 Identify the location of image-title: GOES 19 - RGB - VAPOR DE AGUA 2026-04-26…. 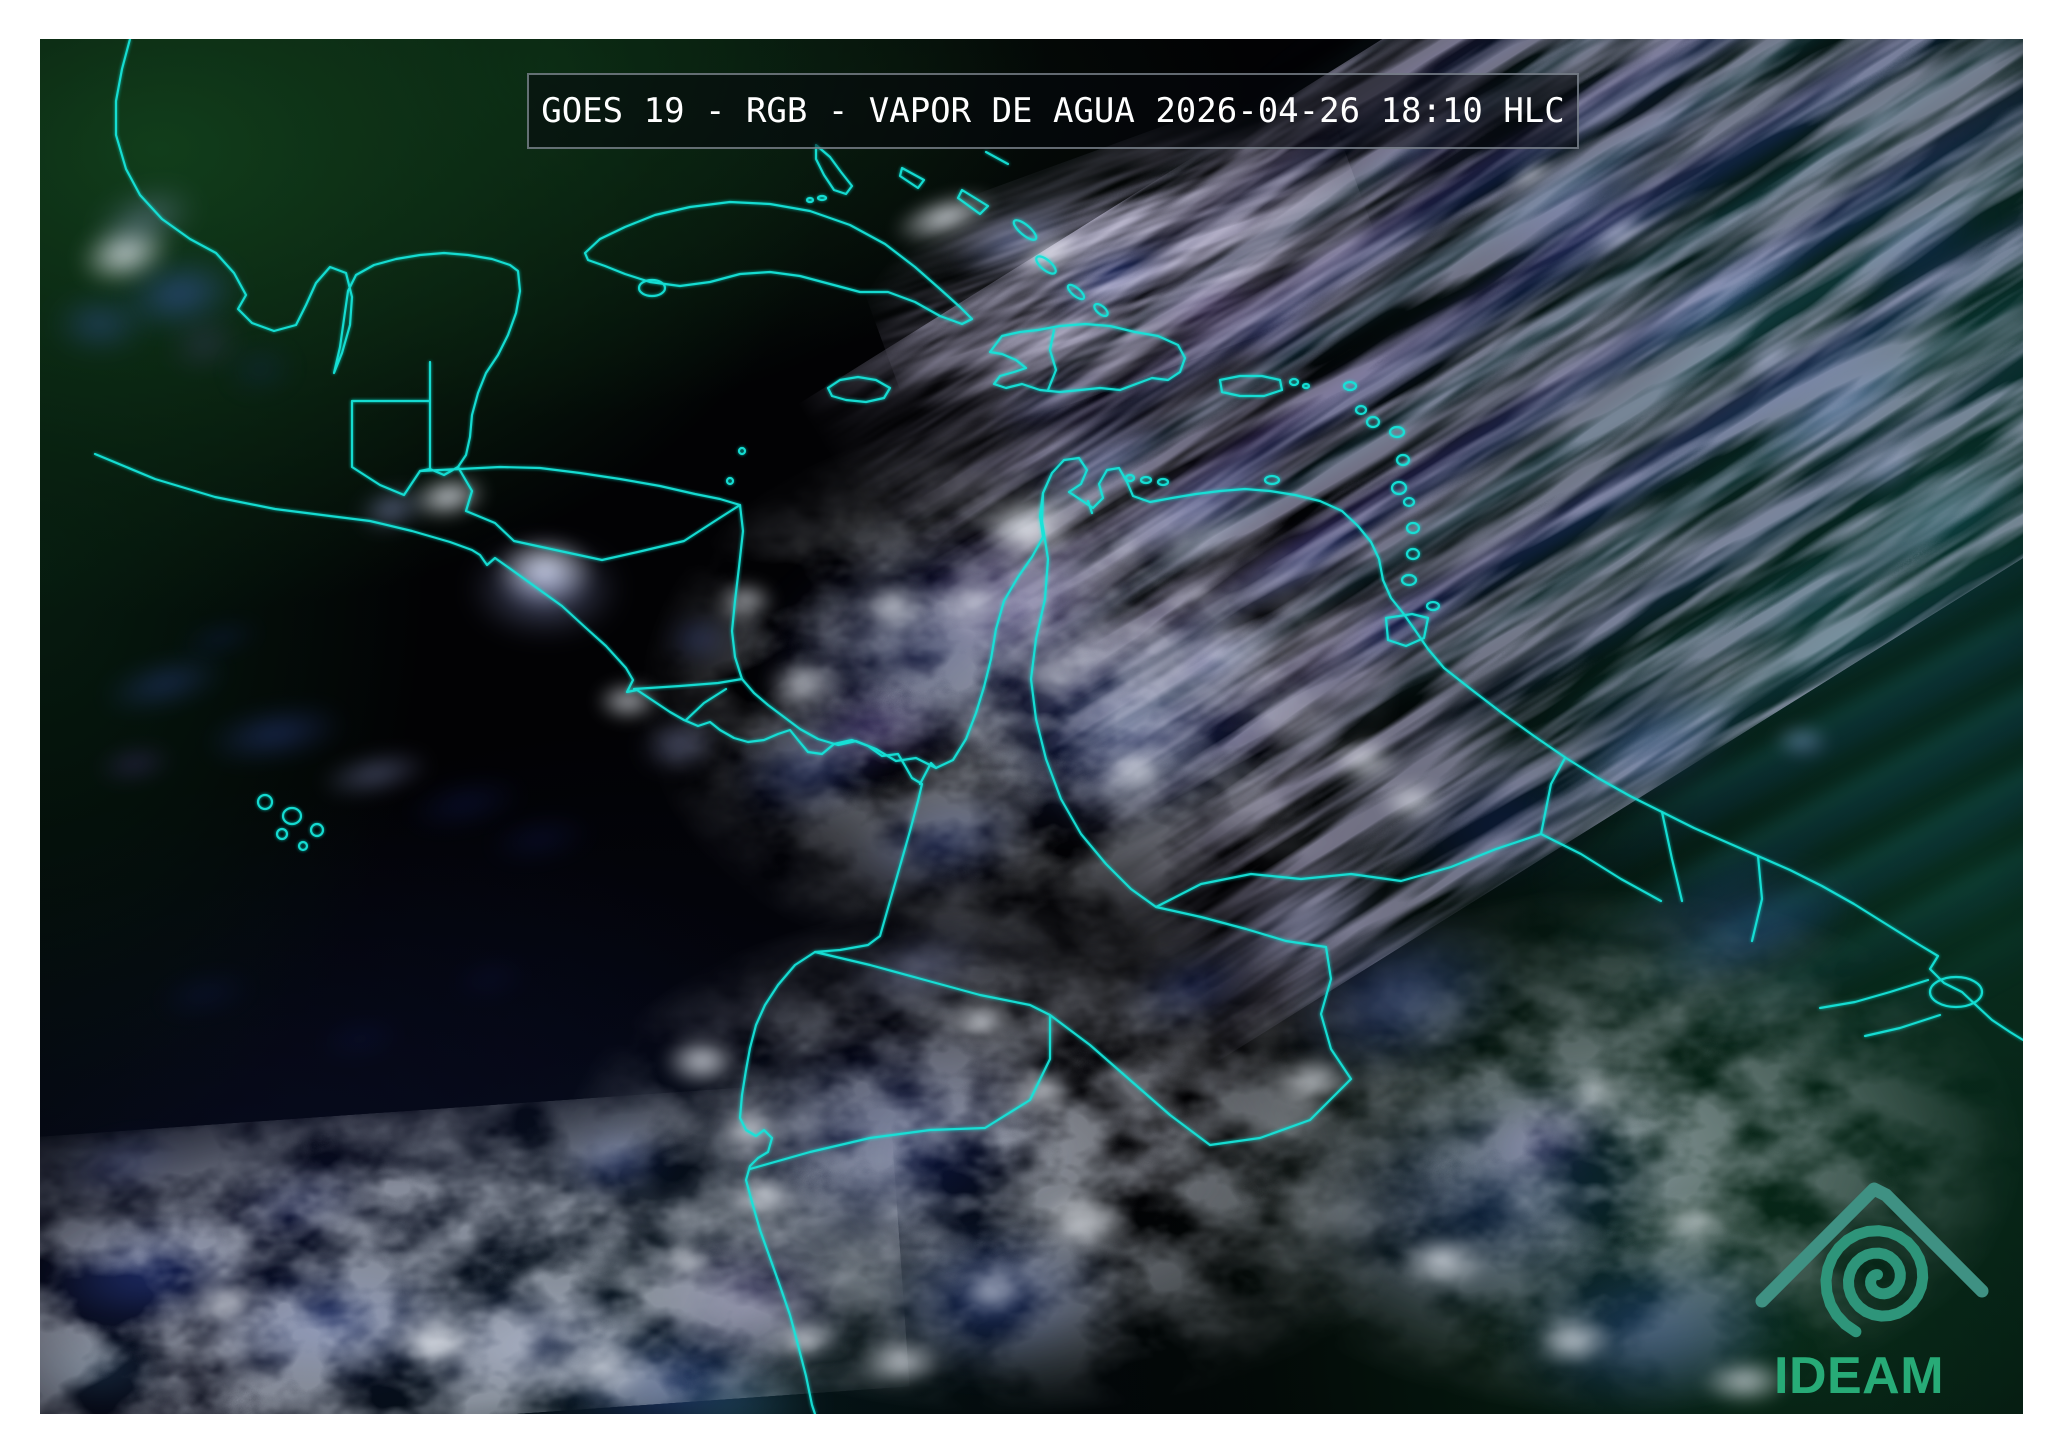
(1053, 111).